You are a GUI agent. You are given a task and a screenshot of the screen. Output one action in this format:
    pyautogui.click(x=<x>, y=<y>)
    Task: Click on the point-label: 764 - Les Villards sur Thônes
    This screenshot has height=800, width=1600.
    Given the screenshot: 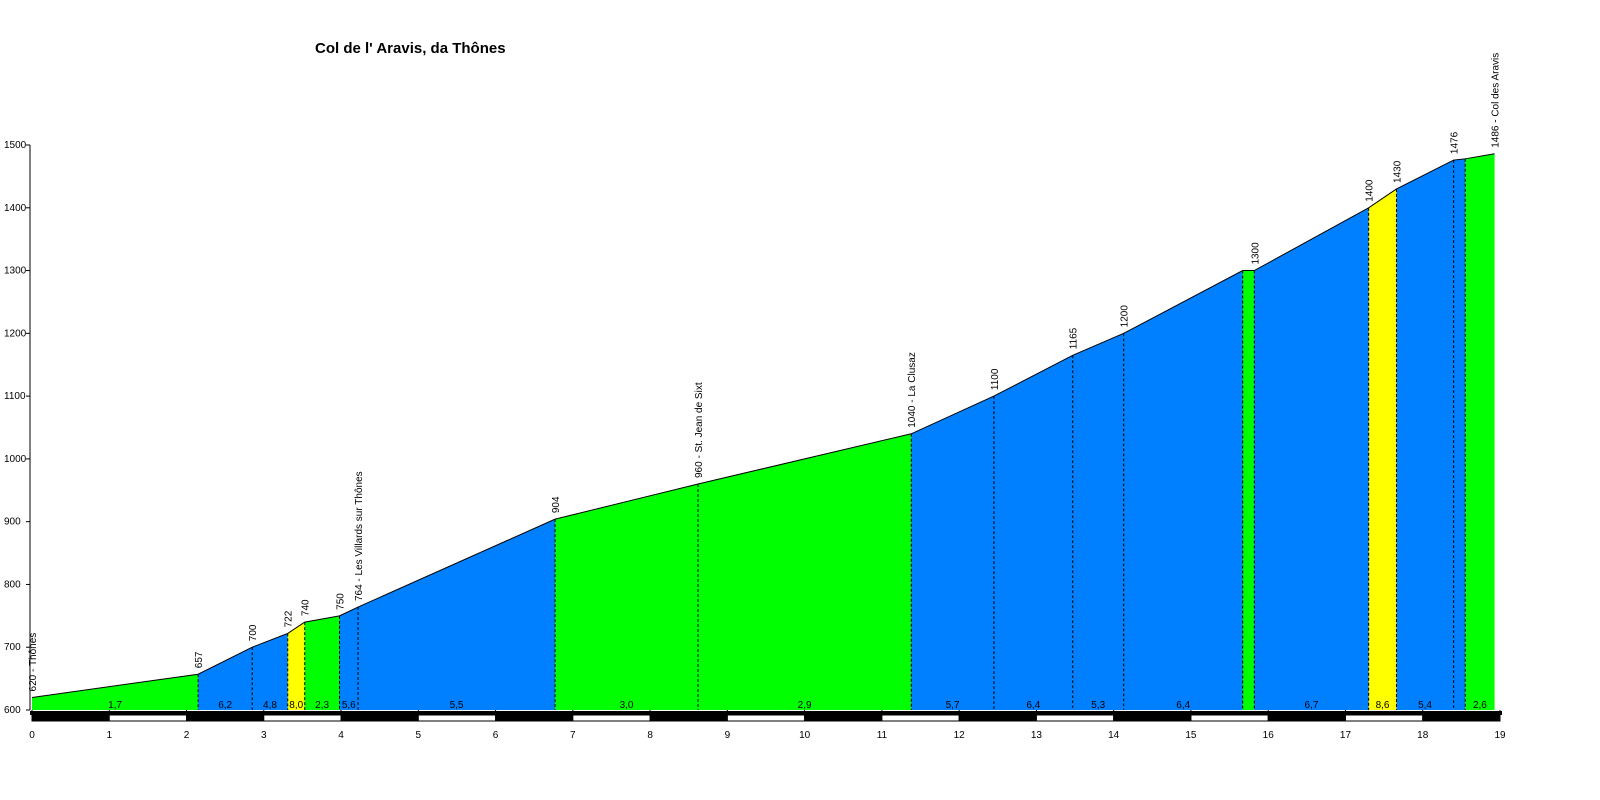 What is the action you would take?
    pyautogui.click(x=359, y=536)
    